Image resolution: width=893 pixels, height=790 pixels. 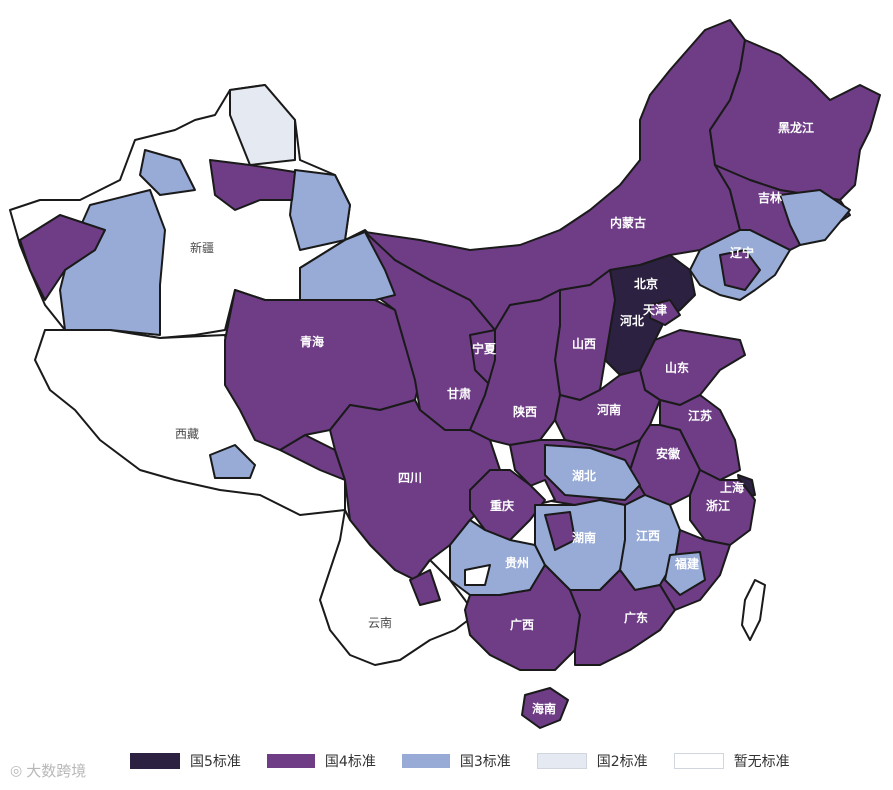 I want to click on legend-label: 国2标准, so click(x=622, y=762).